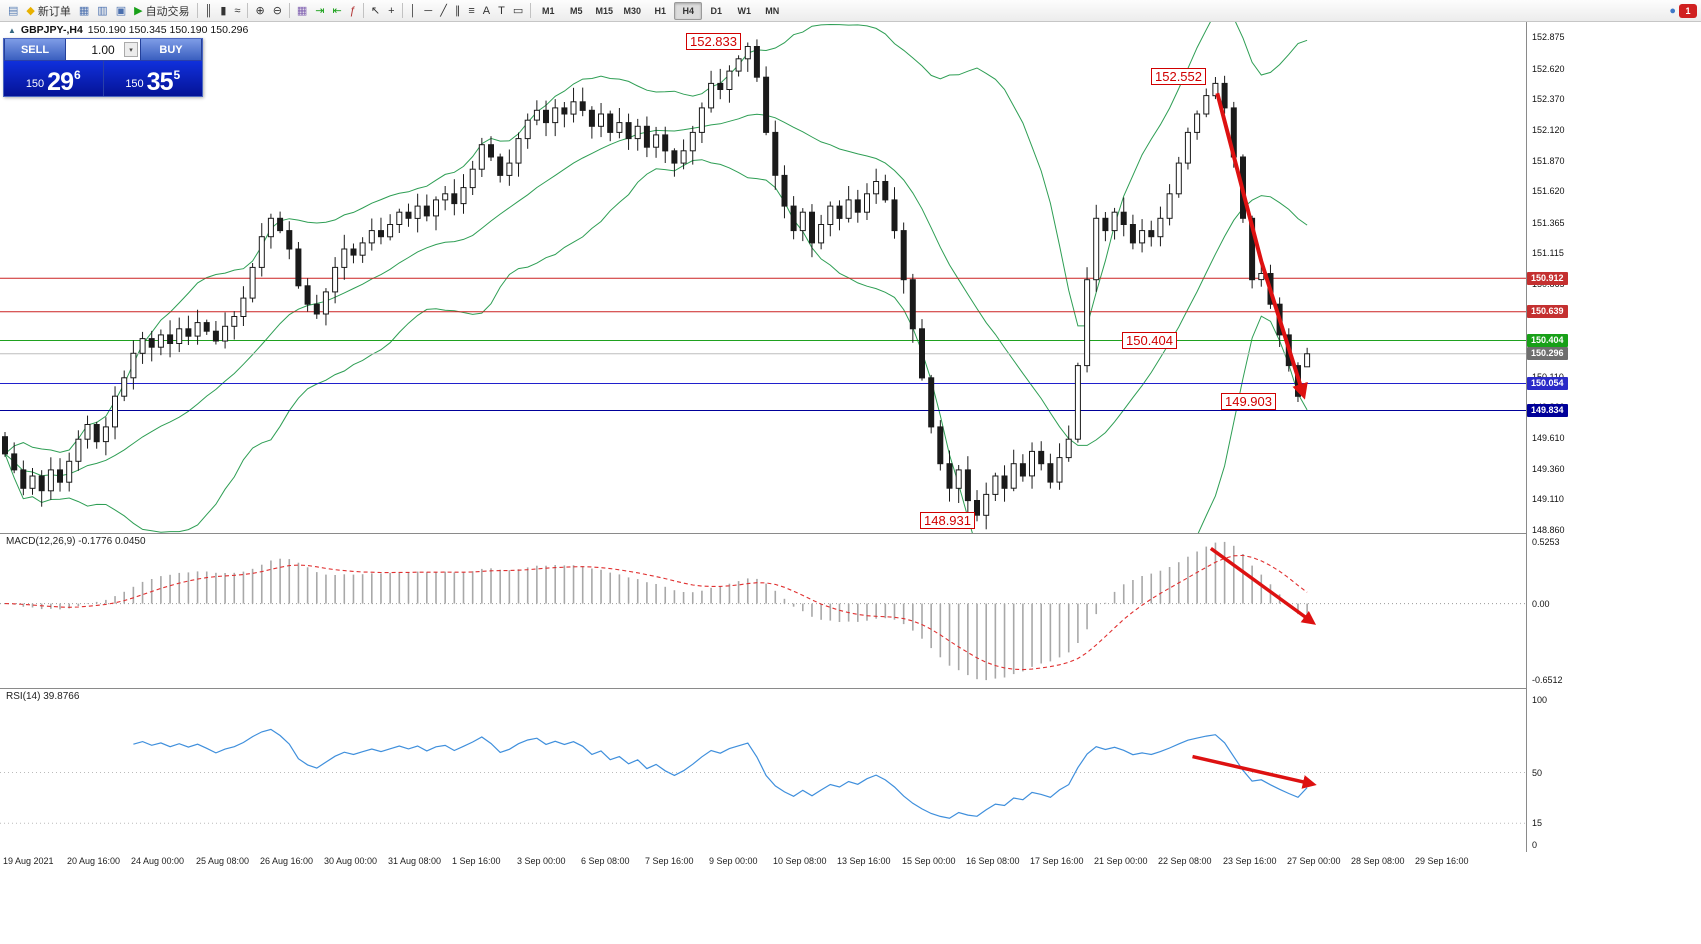 The width and height of the screenshot is (1701, 944). Describe the element at coordinates (1248, 401) in the screenshot. I see `price-annotation: 149.903` at that location.